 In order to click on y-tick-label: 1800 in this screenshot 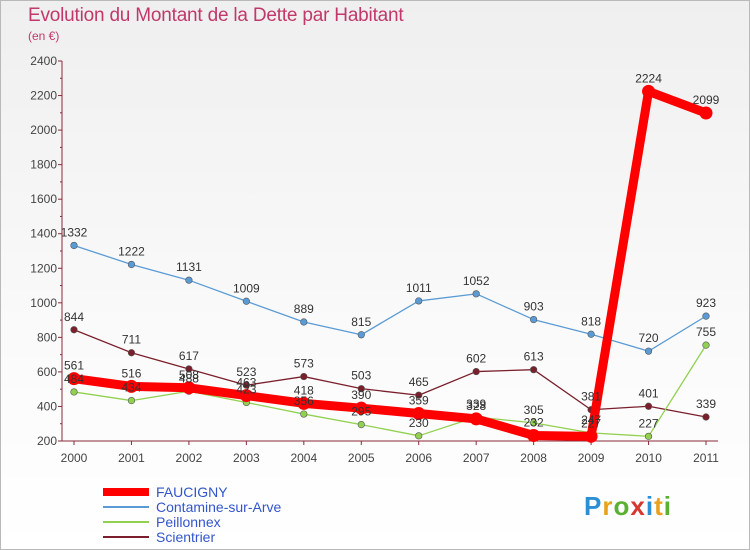, I will do `click(43, 165)`.